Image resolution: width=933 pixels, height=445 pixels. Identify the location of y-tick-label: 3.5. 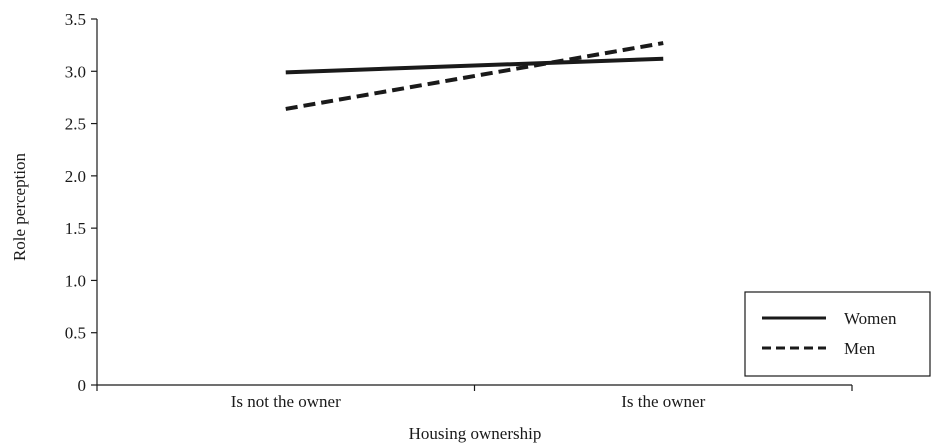
(75, 19).